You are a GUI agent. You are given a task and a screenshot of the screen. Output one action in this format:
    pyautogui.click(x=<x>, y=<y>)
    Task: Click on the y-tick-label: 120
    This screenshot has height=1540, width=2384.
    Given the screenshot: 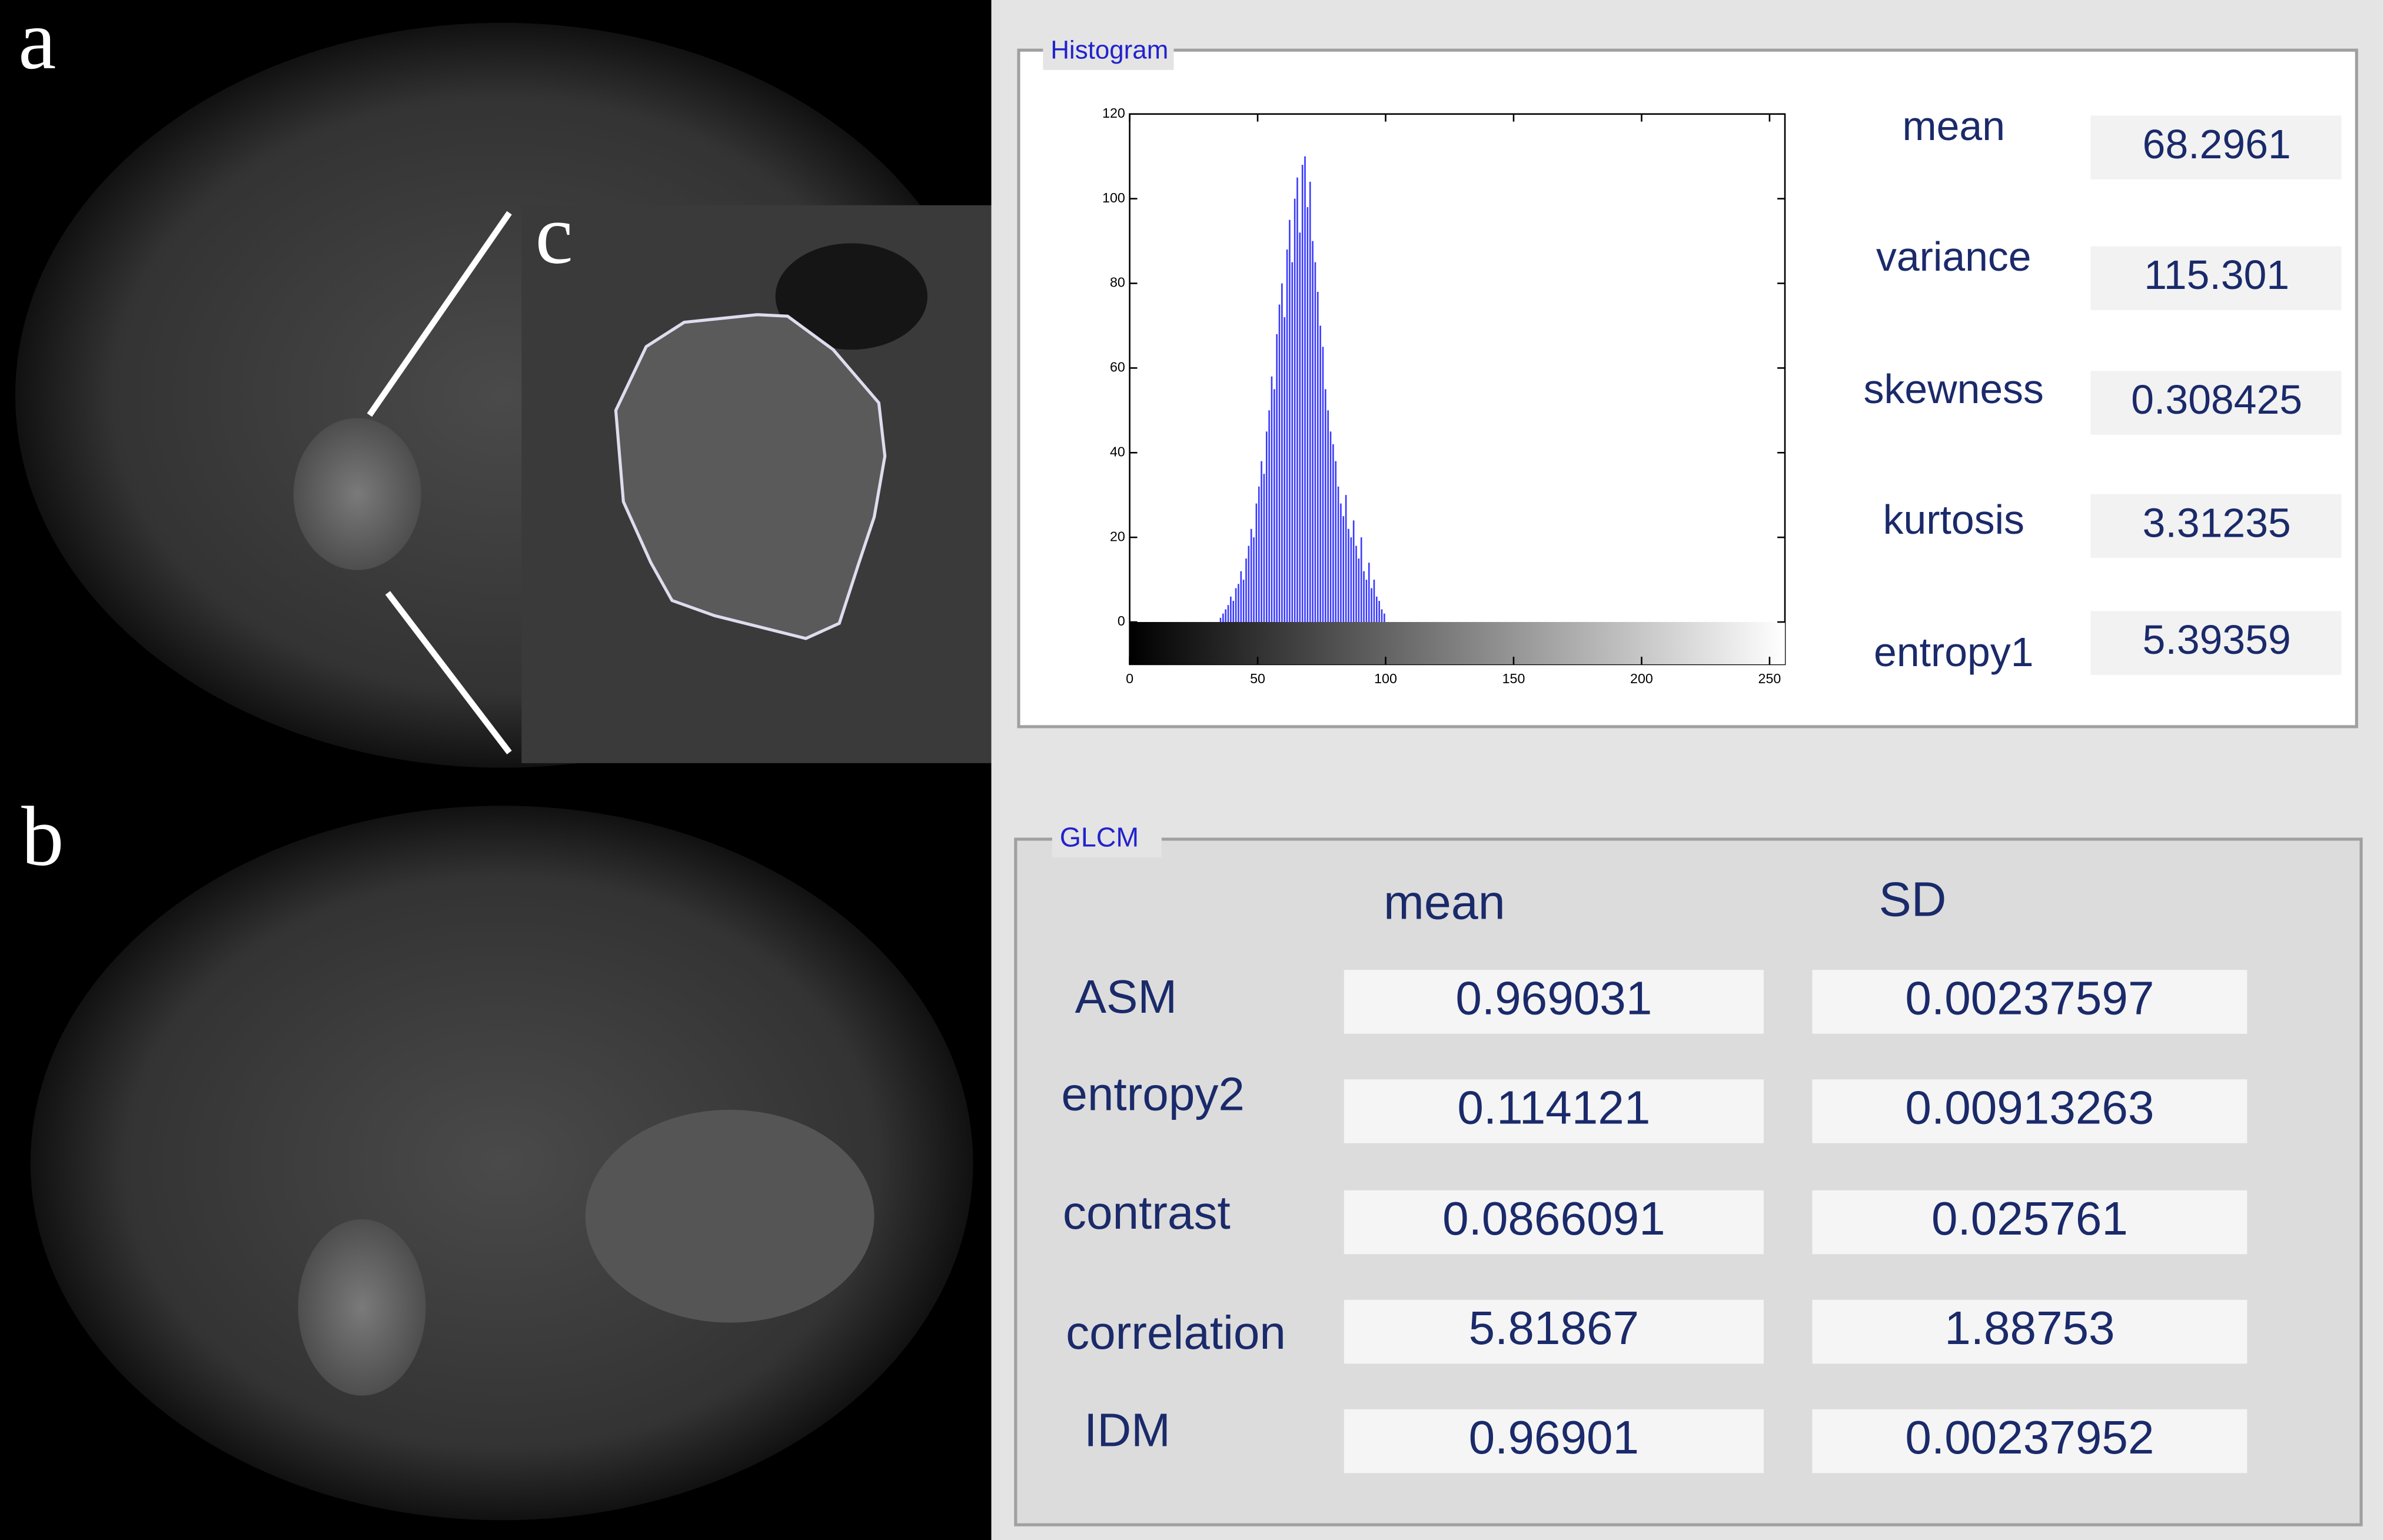 What is the action you would take?
    pyautogui.click(x=1113, y=113)
    